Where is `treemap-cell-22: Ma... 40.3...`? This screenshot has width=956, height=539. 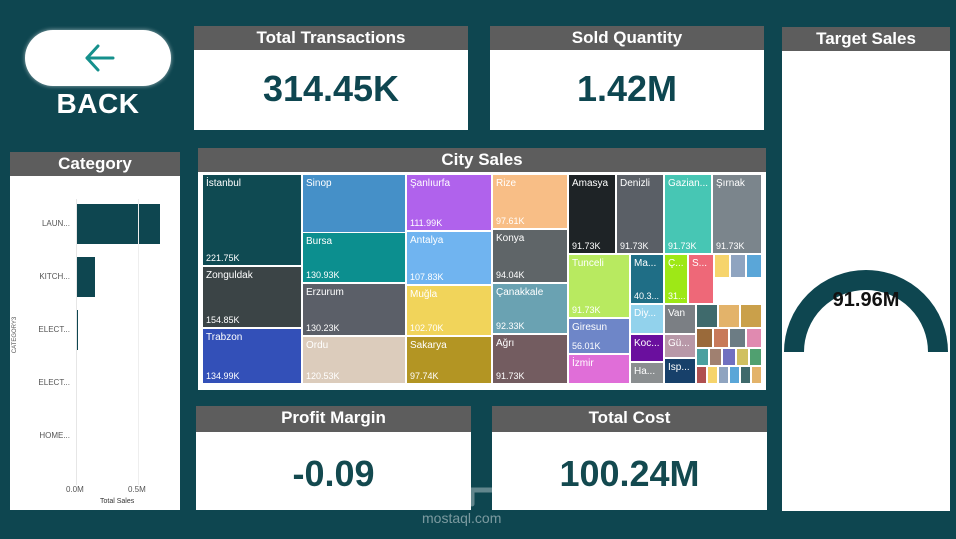 treemap-cell-22: Ma... 40.3... is located at coordinates (647, 279).